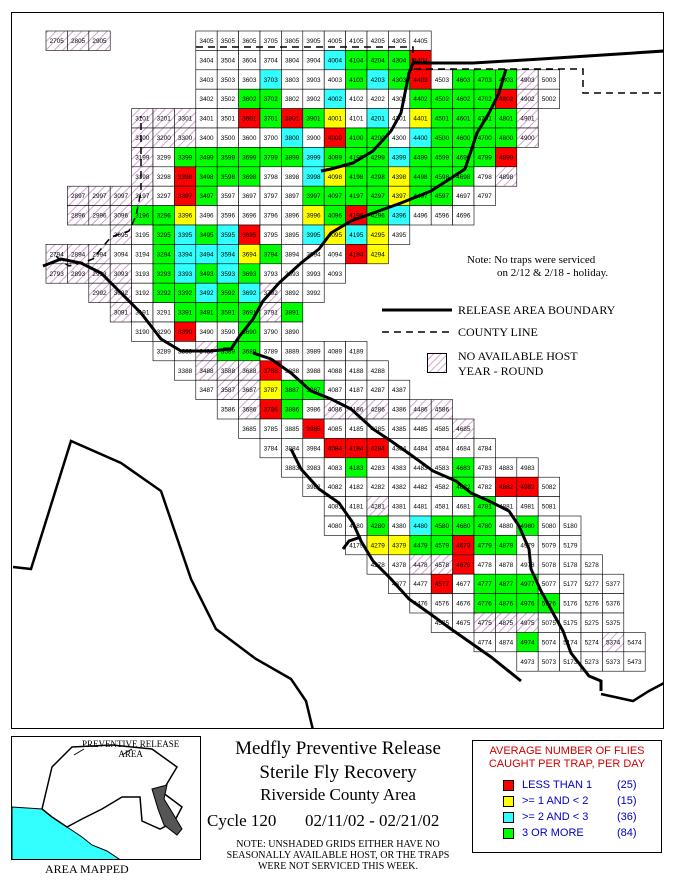 Image resolution: width=675 pixels, height=886 pixels. What do you see at coordinates (518, 364) in the screenshot?
I see `nohost-legend-label: NO AVAILABLE HOST YEAR - ROUND` at bounding box center [518, 364].